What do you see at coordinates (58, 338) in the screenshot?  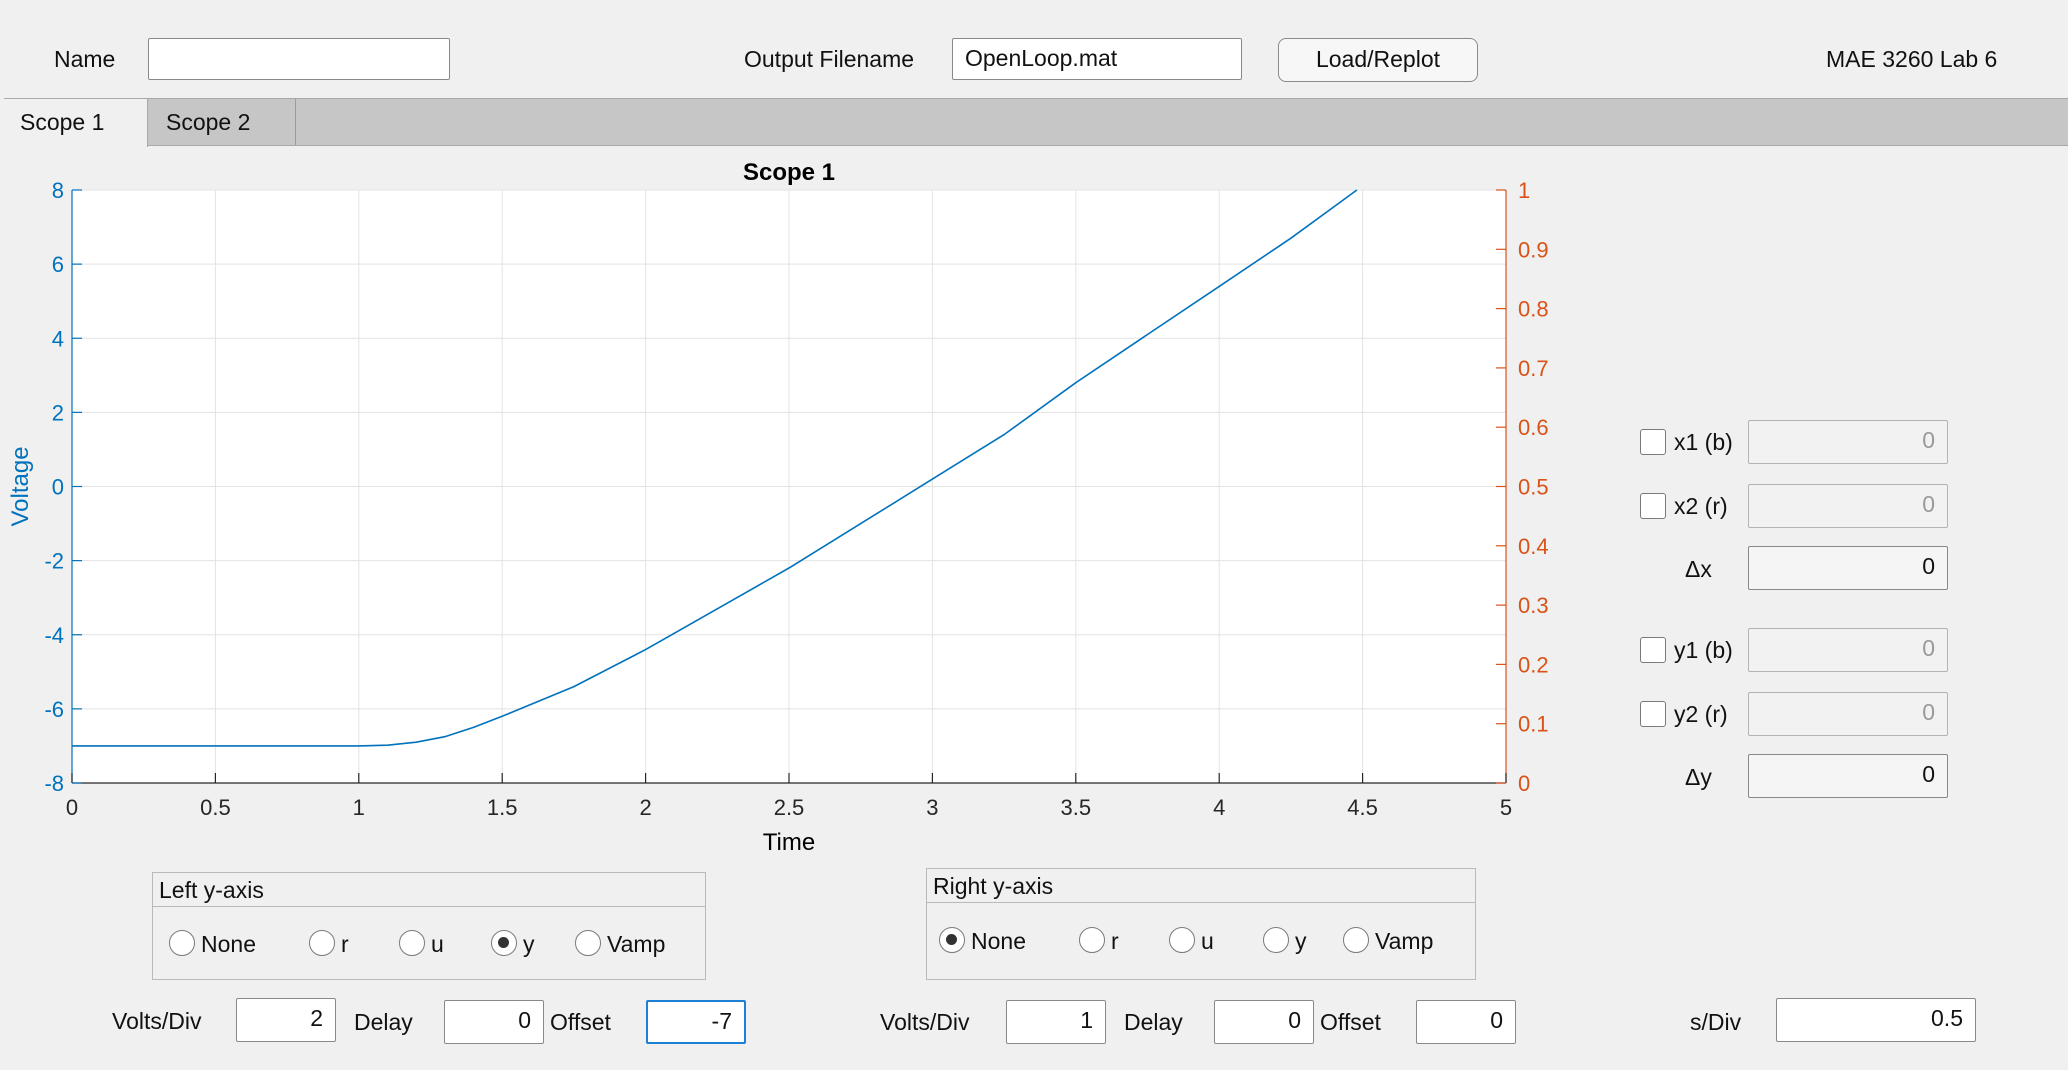 I see `left-y-tick-label: 4` at bounding box center [58, 338].